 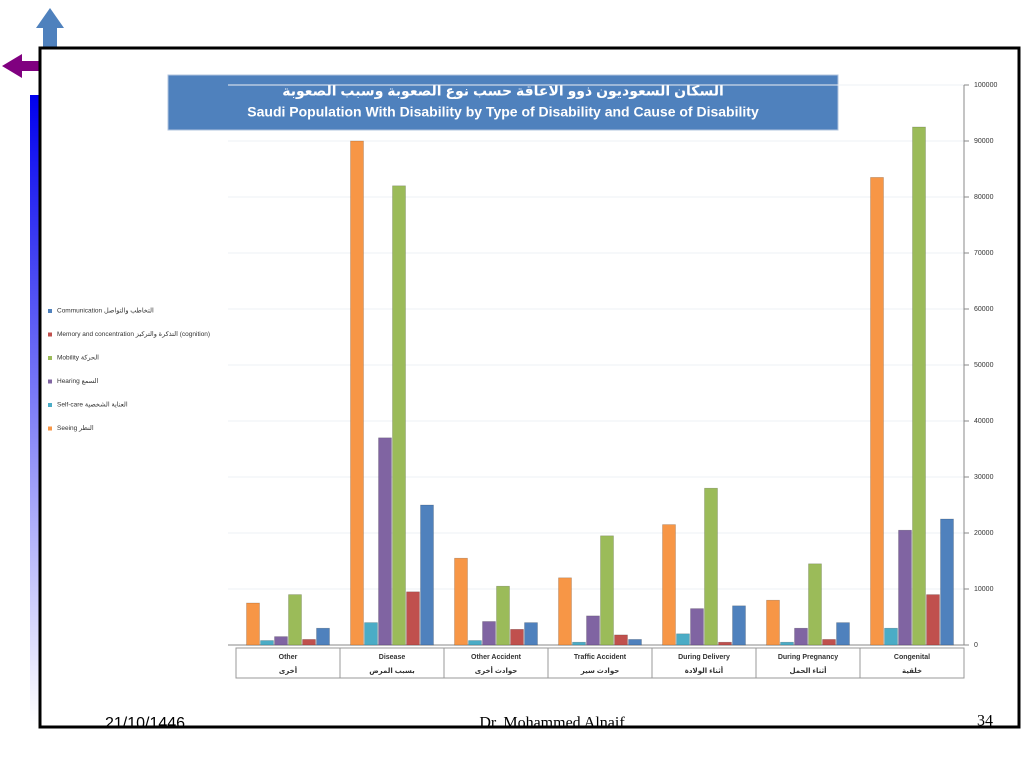 I want to click on legend-label: Hearing السمع, so click(x=78, y=381).